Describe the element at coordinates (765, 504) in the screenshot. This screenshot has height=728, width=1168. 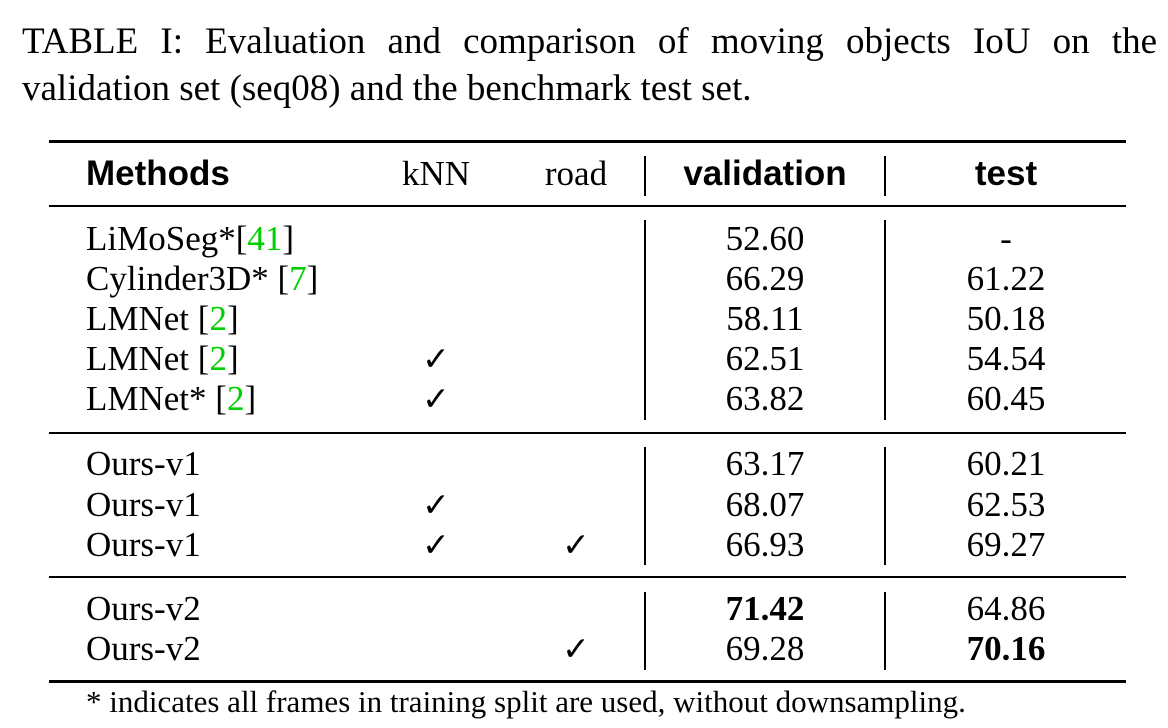
I see `validation-value: 68.07` at that location.